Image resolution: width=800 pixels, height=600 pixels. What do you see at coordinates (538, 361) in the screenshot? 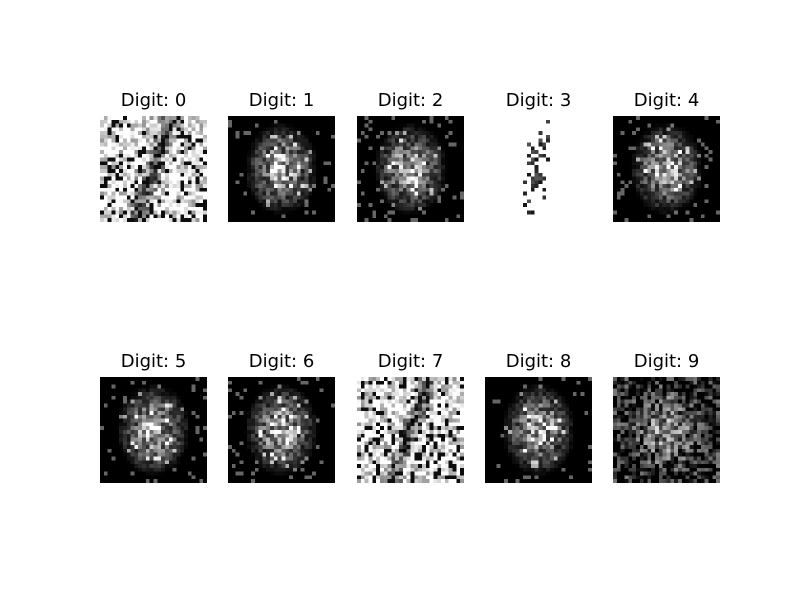
I see `panel-title: Digit: 8` at bounding box center [538, 361].